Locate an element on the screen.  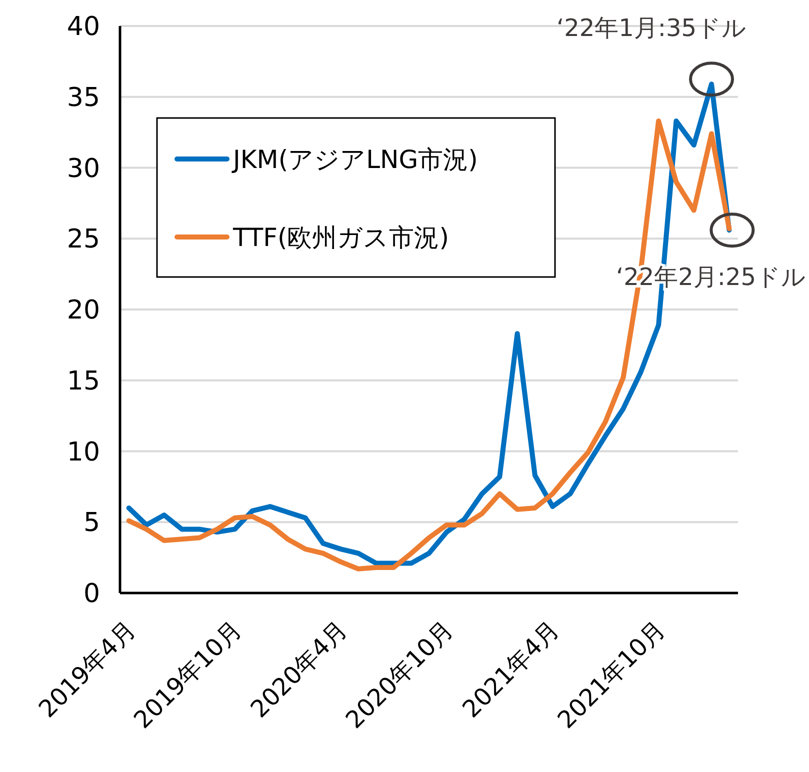
y-tick-label: 10 is located at coordinates (83, 452).